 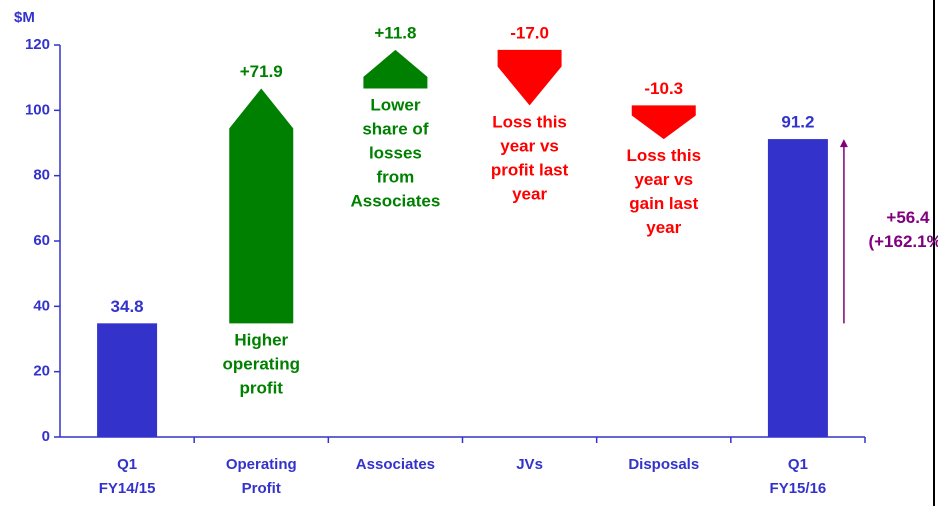 What do you see at coordinates (37, 44) in the screenshot?
I see `y-tick-label: 120` at bounding box center [37, 44].